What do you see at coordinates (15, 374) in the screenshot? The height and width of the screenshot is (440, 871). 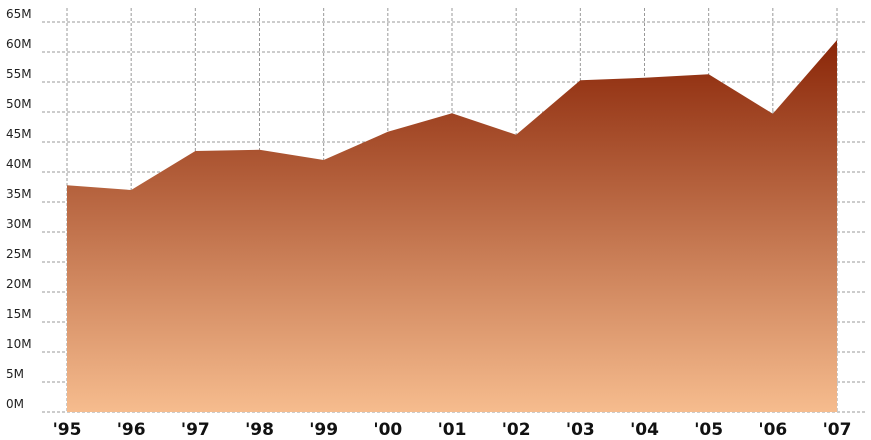 I see `y-tick-label: 5M` at bounding box center [15, 374].